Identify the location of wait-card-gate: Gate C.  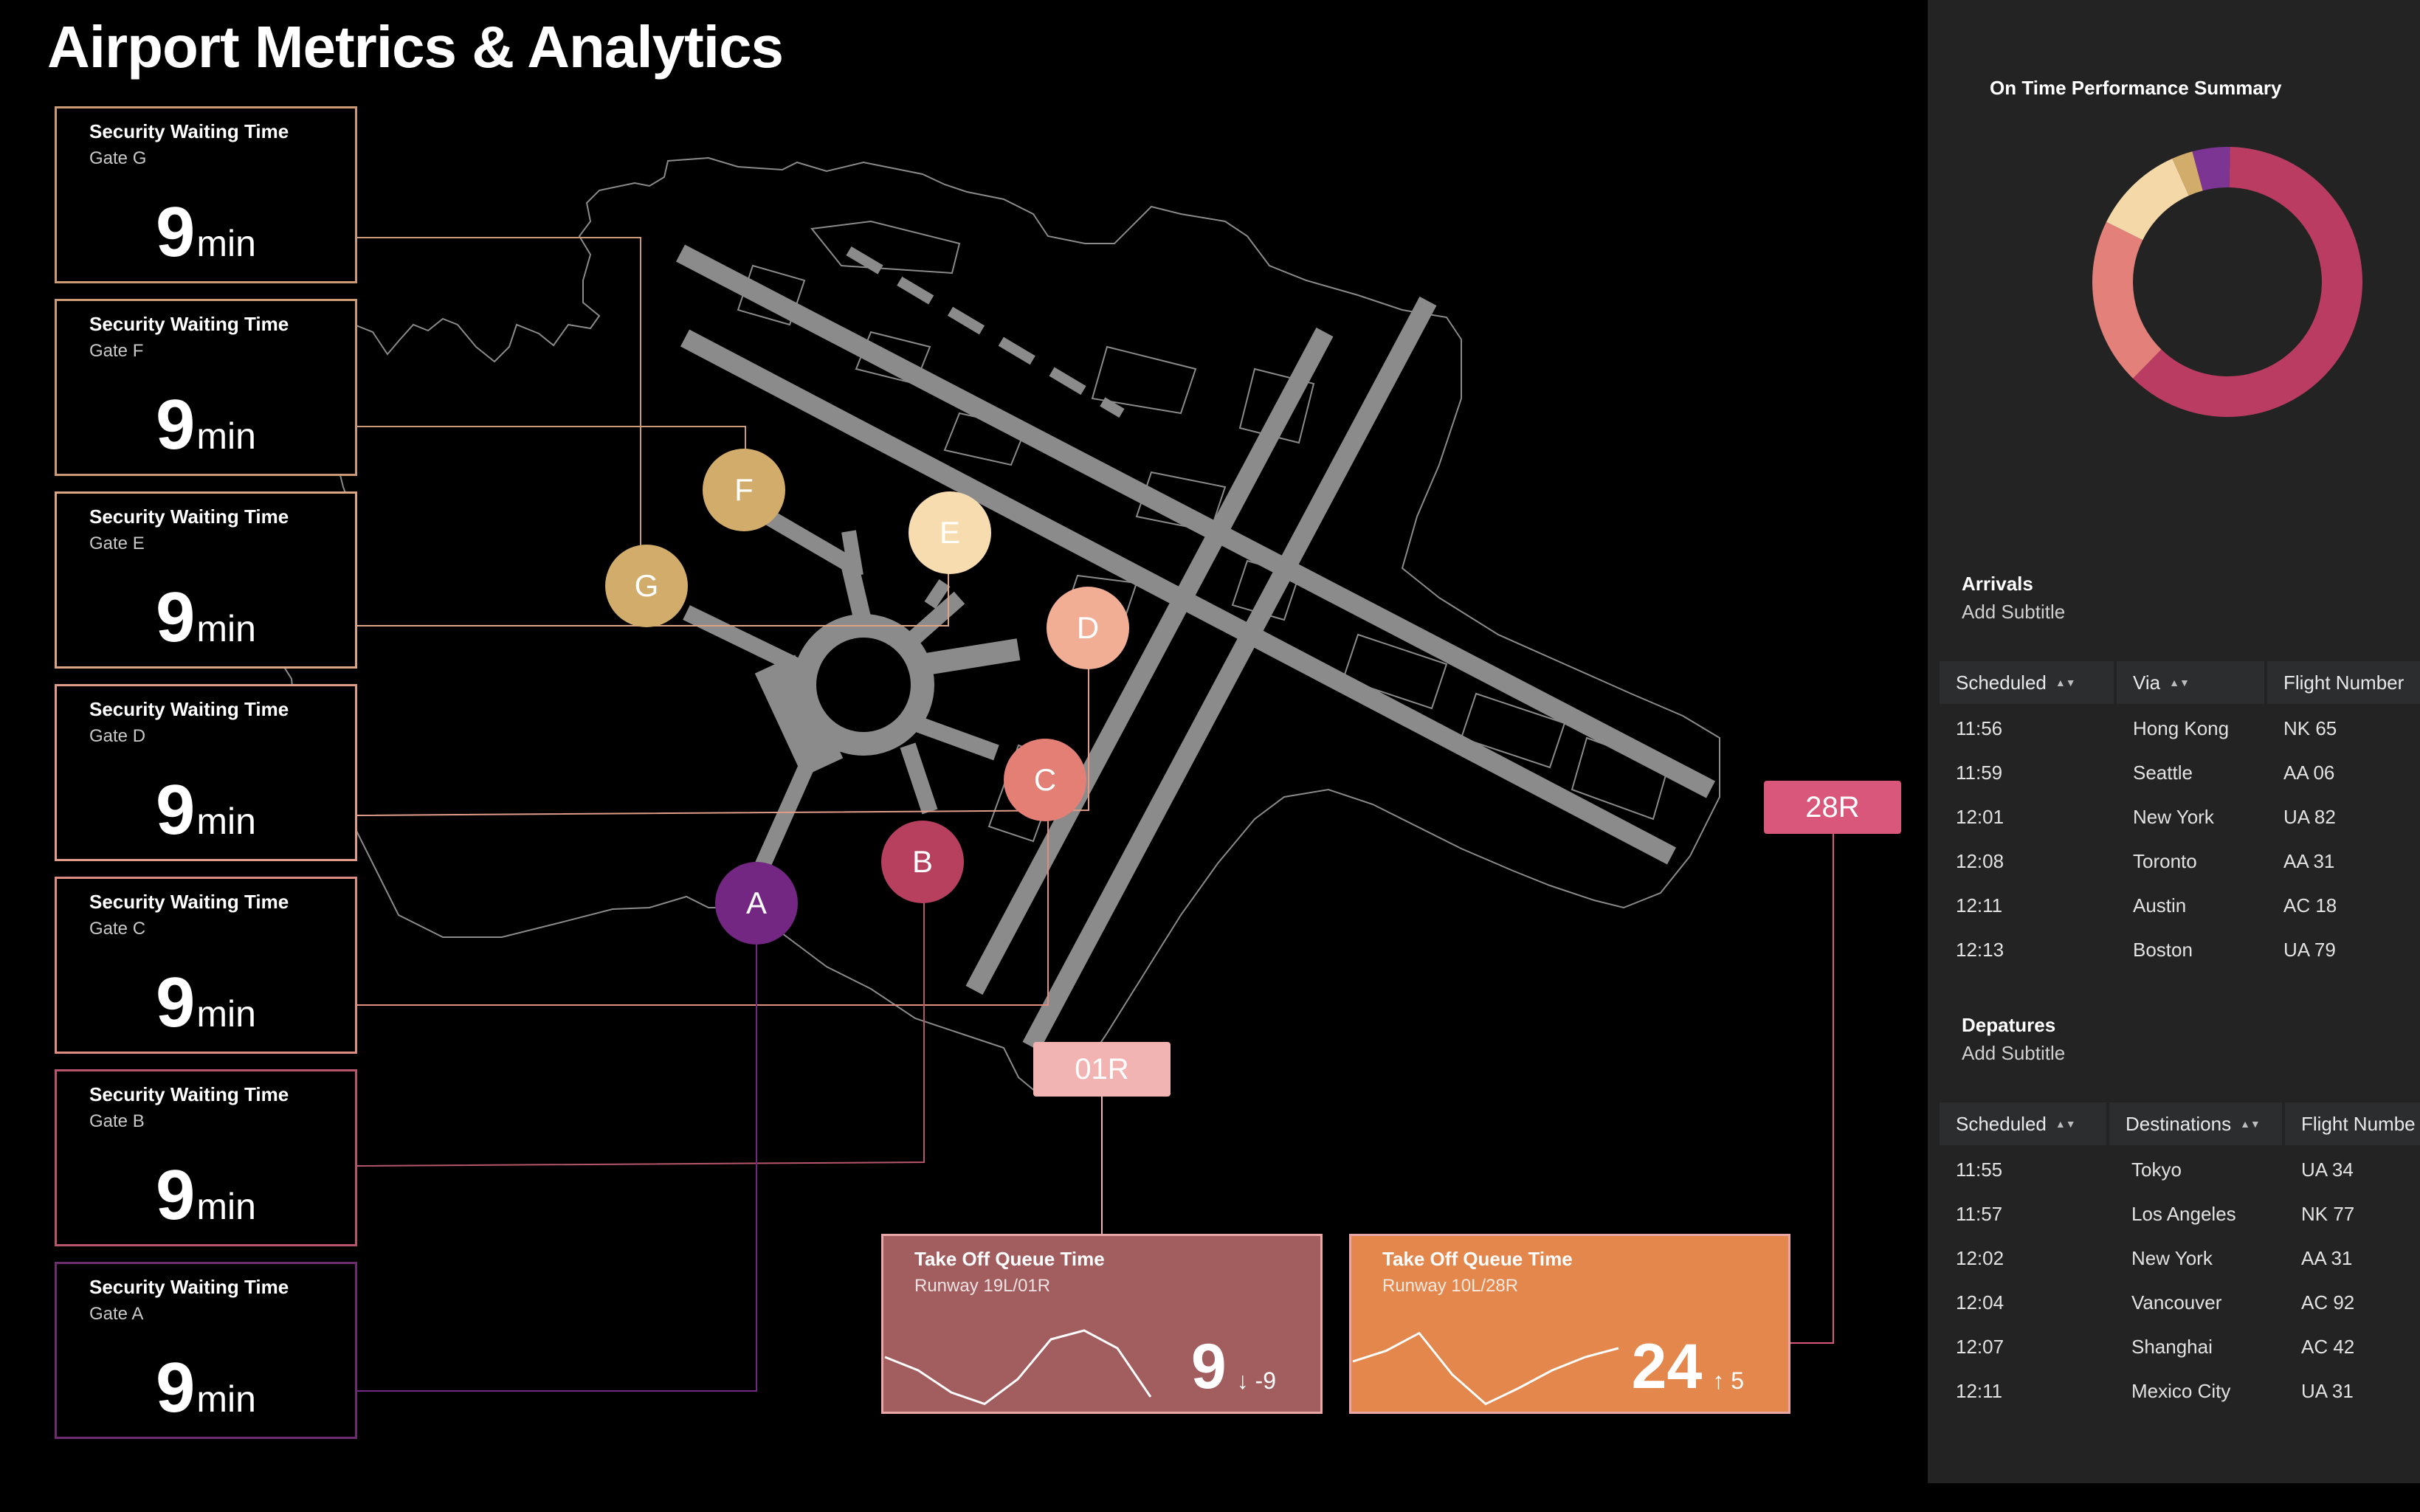
(117, 929).